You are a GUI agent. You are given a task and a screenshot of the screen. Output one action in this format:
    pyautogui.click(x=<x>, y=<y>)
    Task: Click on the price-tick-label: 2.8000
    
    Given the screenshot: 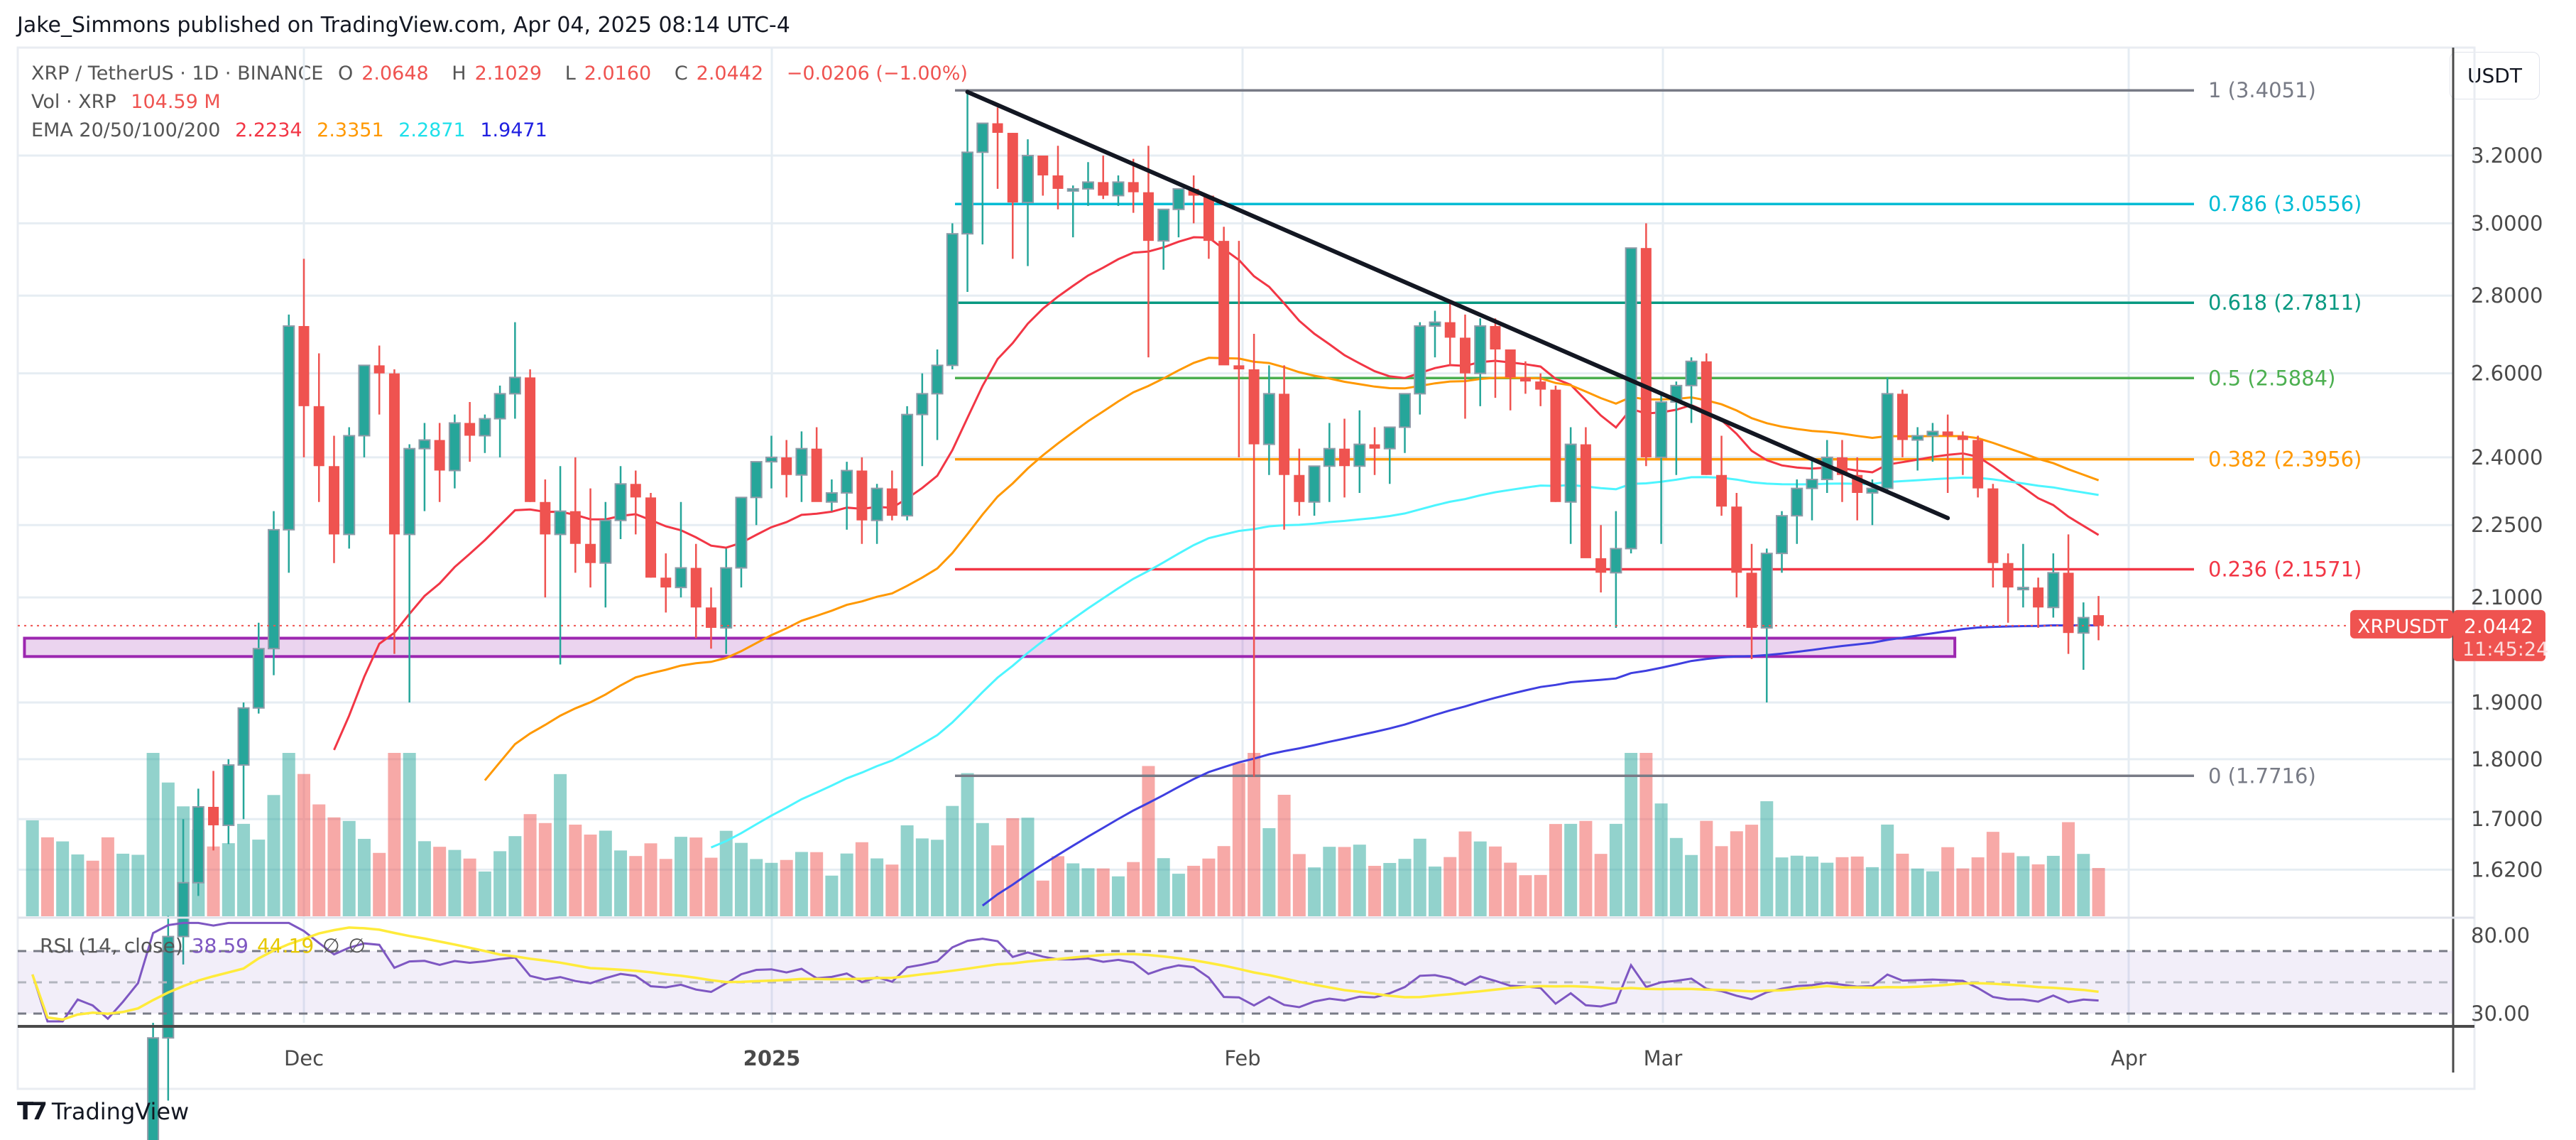 What is the action you would take?
    pyautogui.click(x=2507, y=295)
    